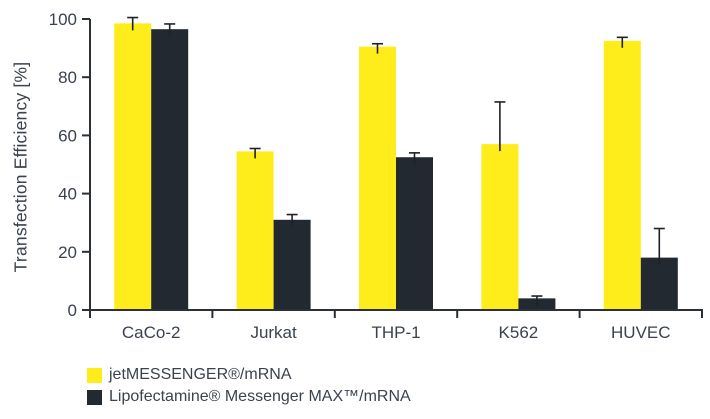 The width and height of the screenshot is (710, 419). Describe the element at coordinates (519, 332) in the screenshot. I see `x-category-label: K562` at that location.